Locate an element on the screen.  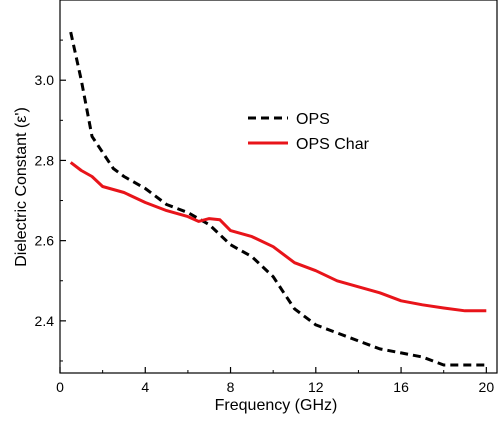
legend-label: OPS is located at coordinates (313, 119).